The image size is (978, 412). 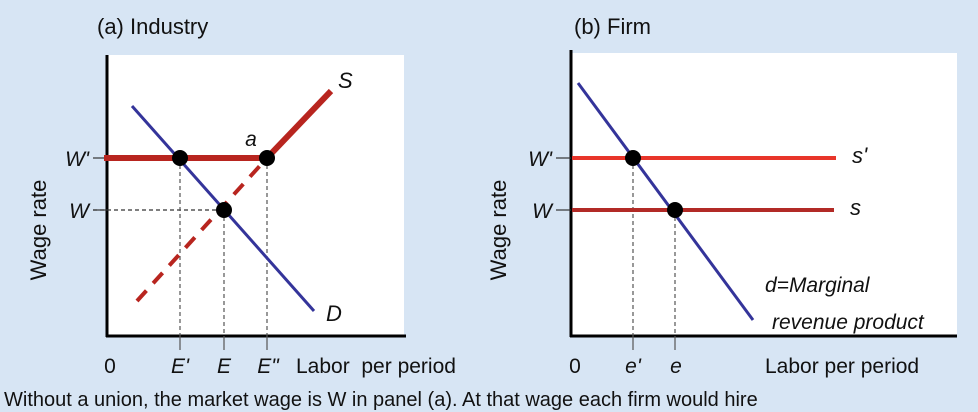 I want to click on label-demand-a: D, so click(x=334, y=313).